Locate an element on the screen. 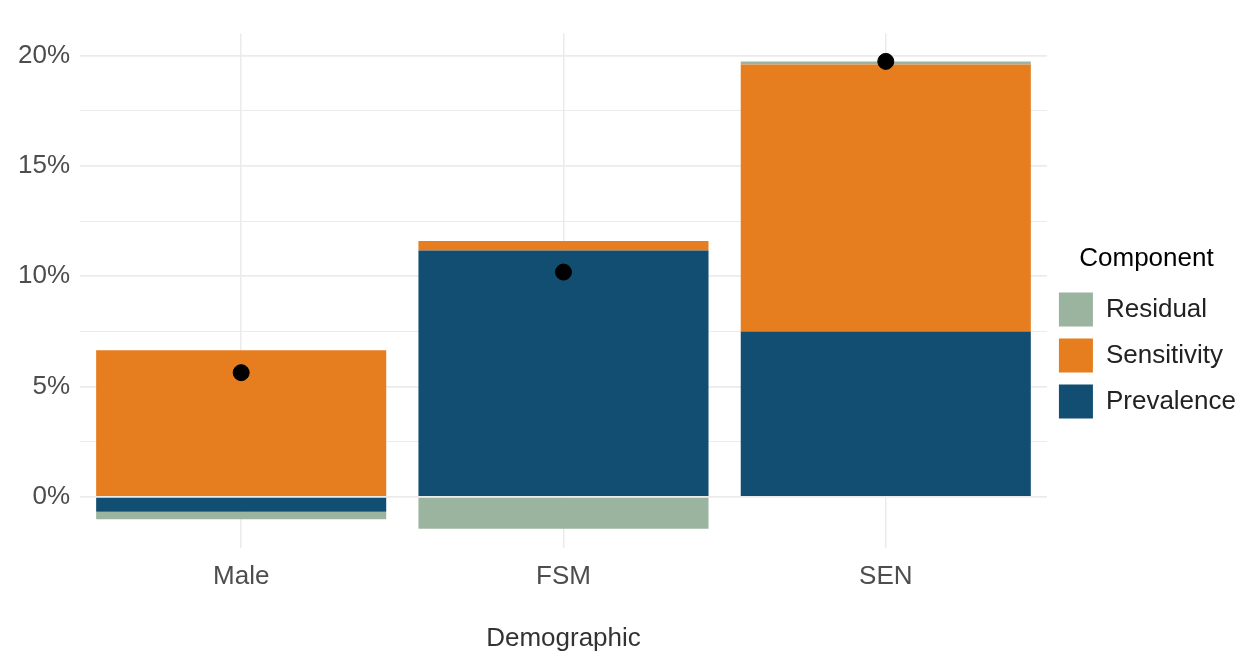  y-tick-label: 20% is located at coordinates (44, 53).